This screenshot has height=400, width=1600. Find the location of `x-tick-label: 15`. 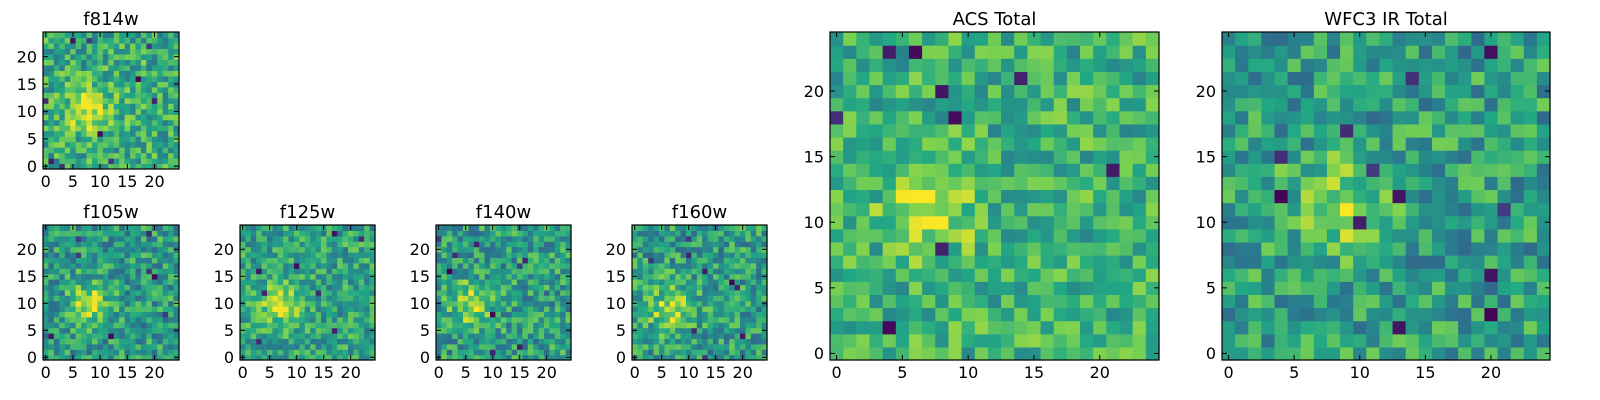

x-tick-label: 15 is located at coordinates (1034, 372).